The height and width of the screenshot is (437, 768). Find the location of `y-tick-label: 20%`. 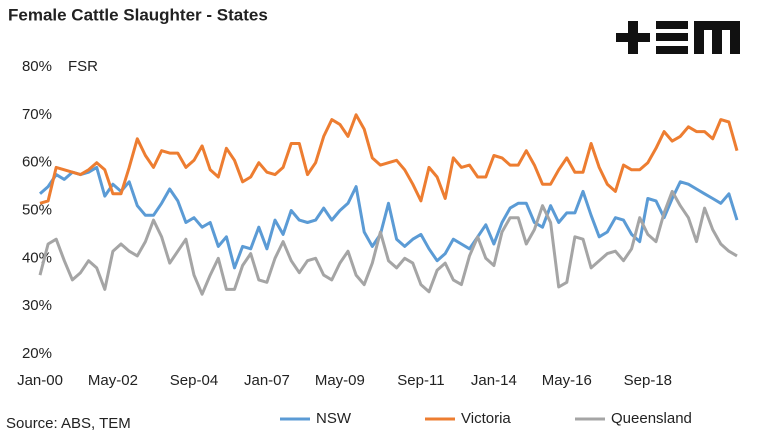

y-tick-label: 20% is located at coordinates (37, 353).